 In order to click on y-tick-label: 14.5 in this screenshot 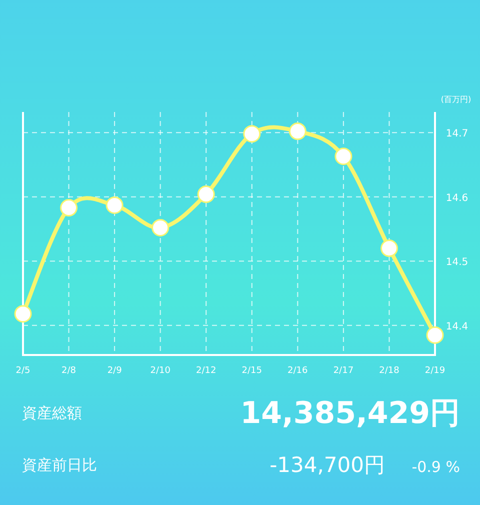, I will do `click(457, 262)`.